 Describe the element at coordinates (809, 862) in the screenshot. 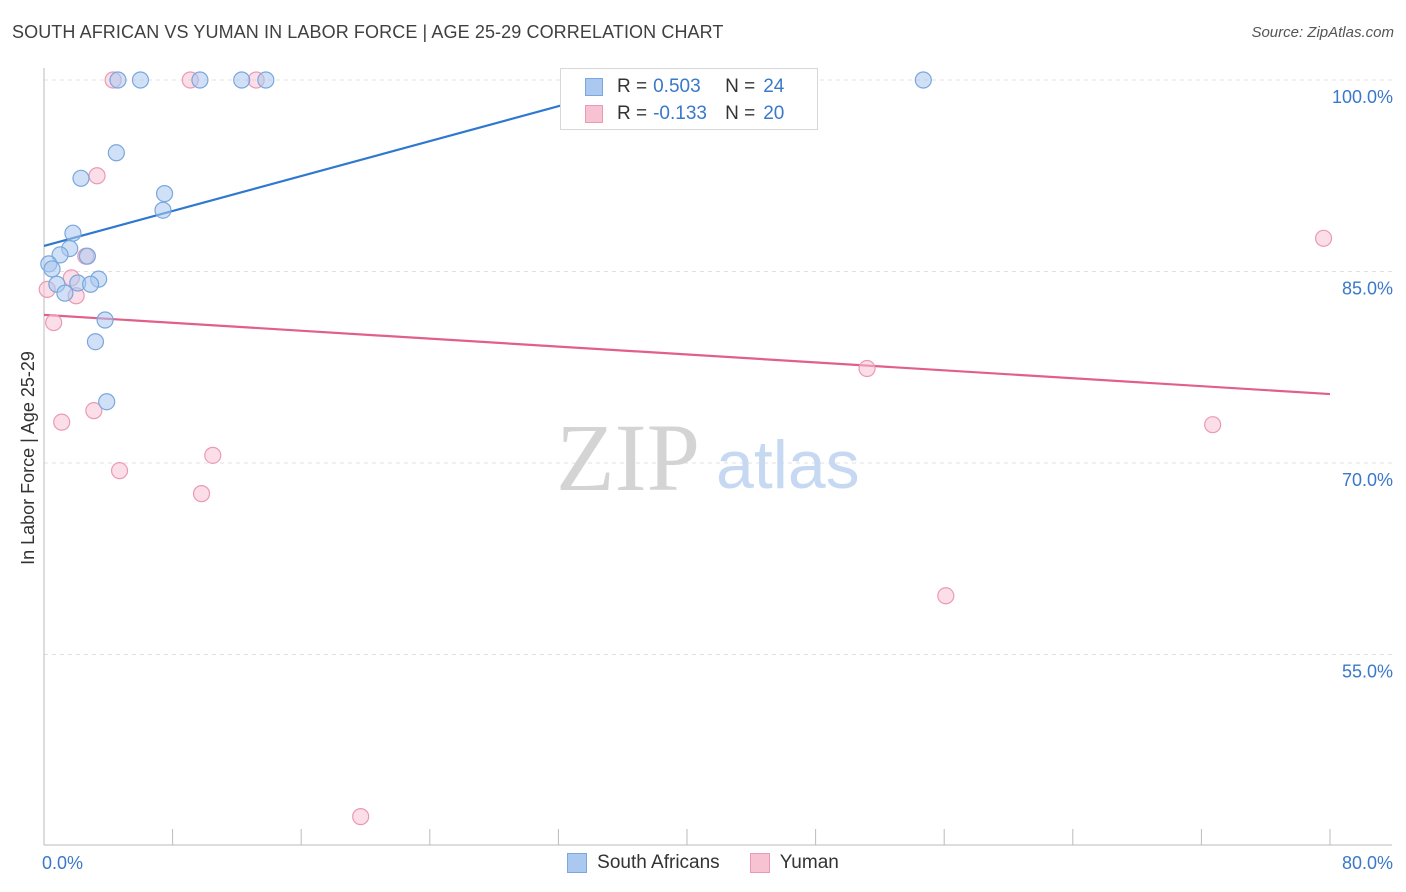

I see `legend-label-yuman: Yuman` at that location.